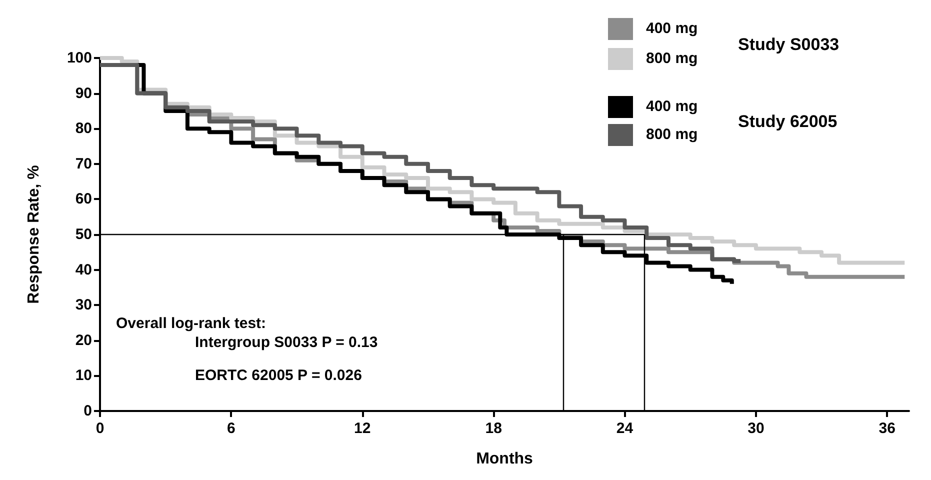 This screenshot has height=480, width=931. I want to click on y-tick-label: 10, so click(83, 375).